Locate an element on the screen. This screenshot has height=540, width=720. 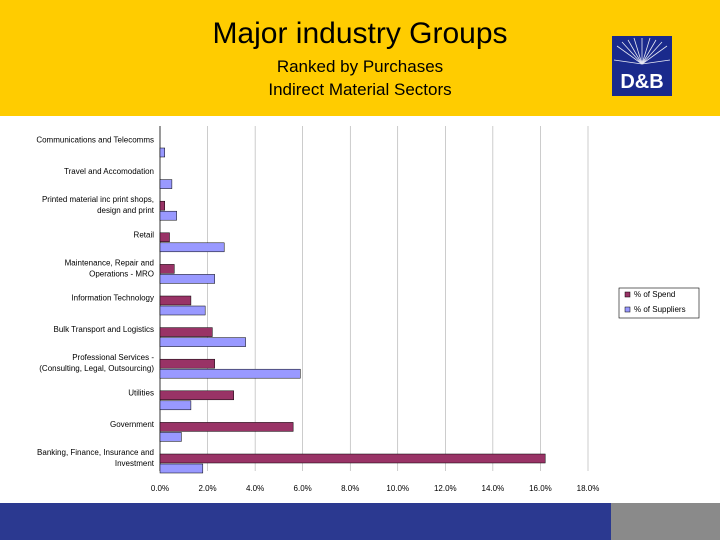
legend-label-suppliers: % of Suppliers is located at coordinates (660, 309).